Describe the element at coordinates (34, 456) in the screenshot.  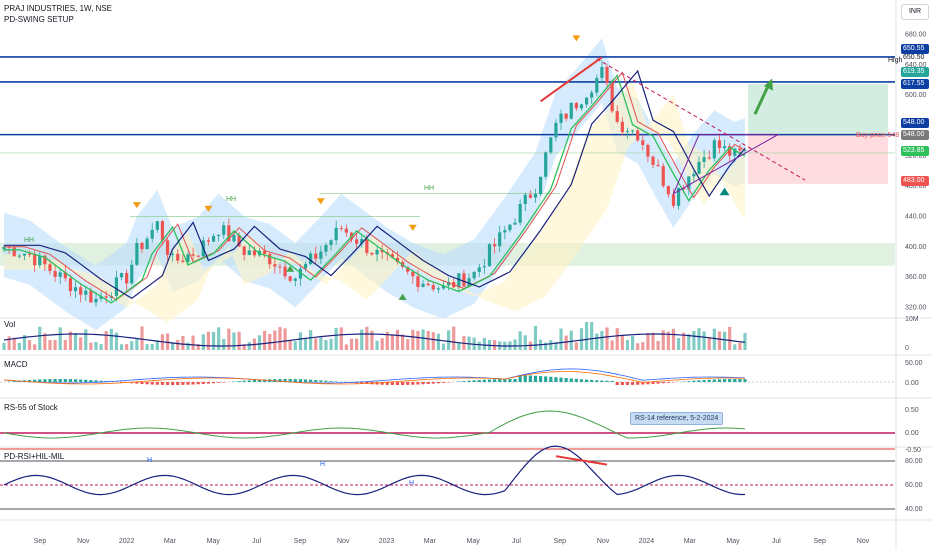
I see `pane-label-rsi: PD-RSI+HIL-MIL` at that location.